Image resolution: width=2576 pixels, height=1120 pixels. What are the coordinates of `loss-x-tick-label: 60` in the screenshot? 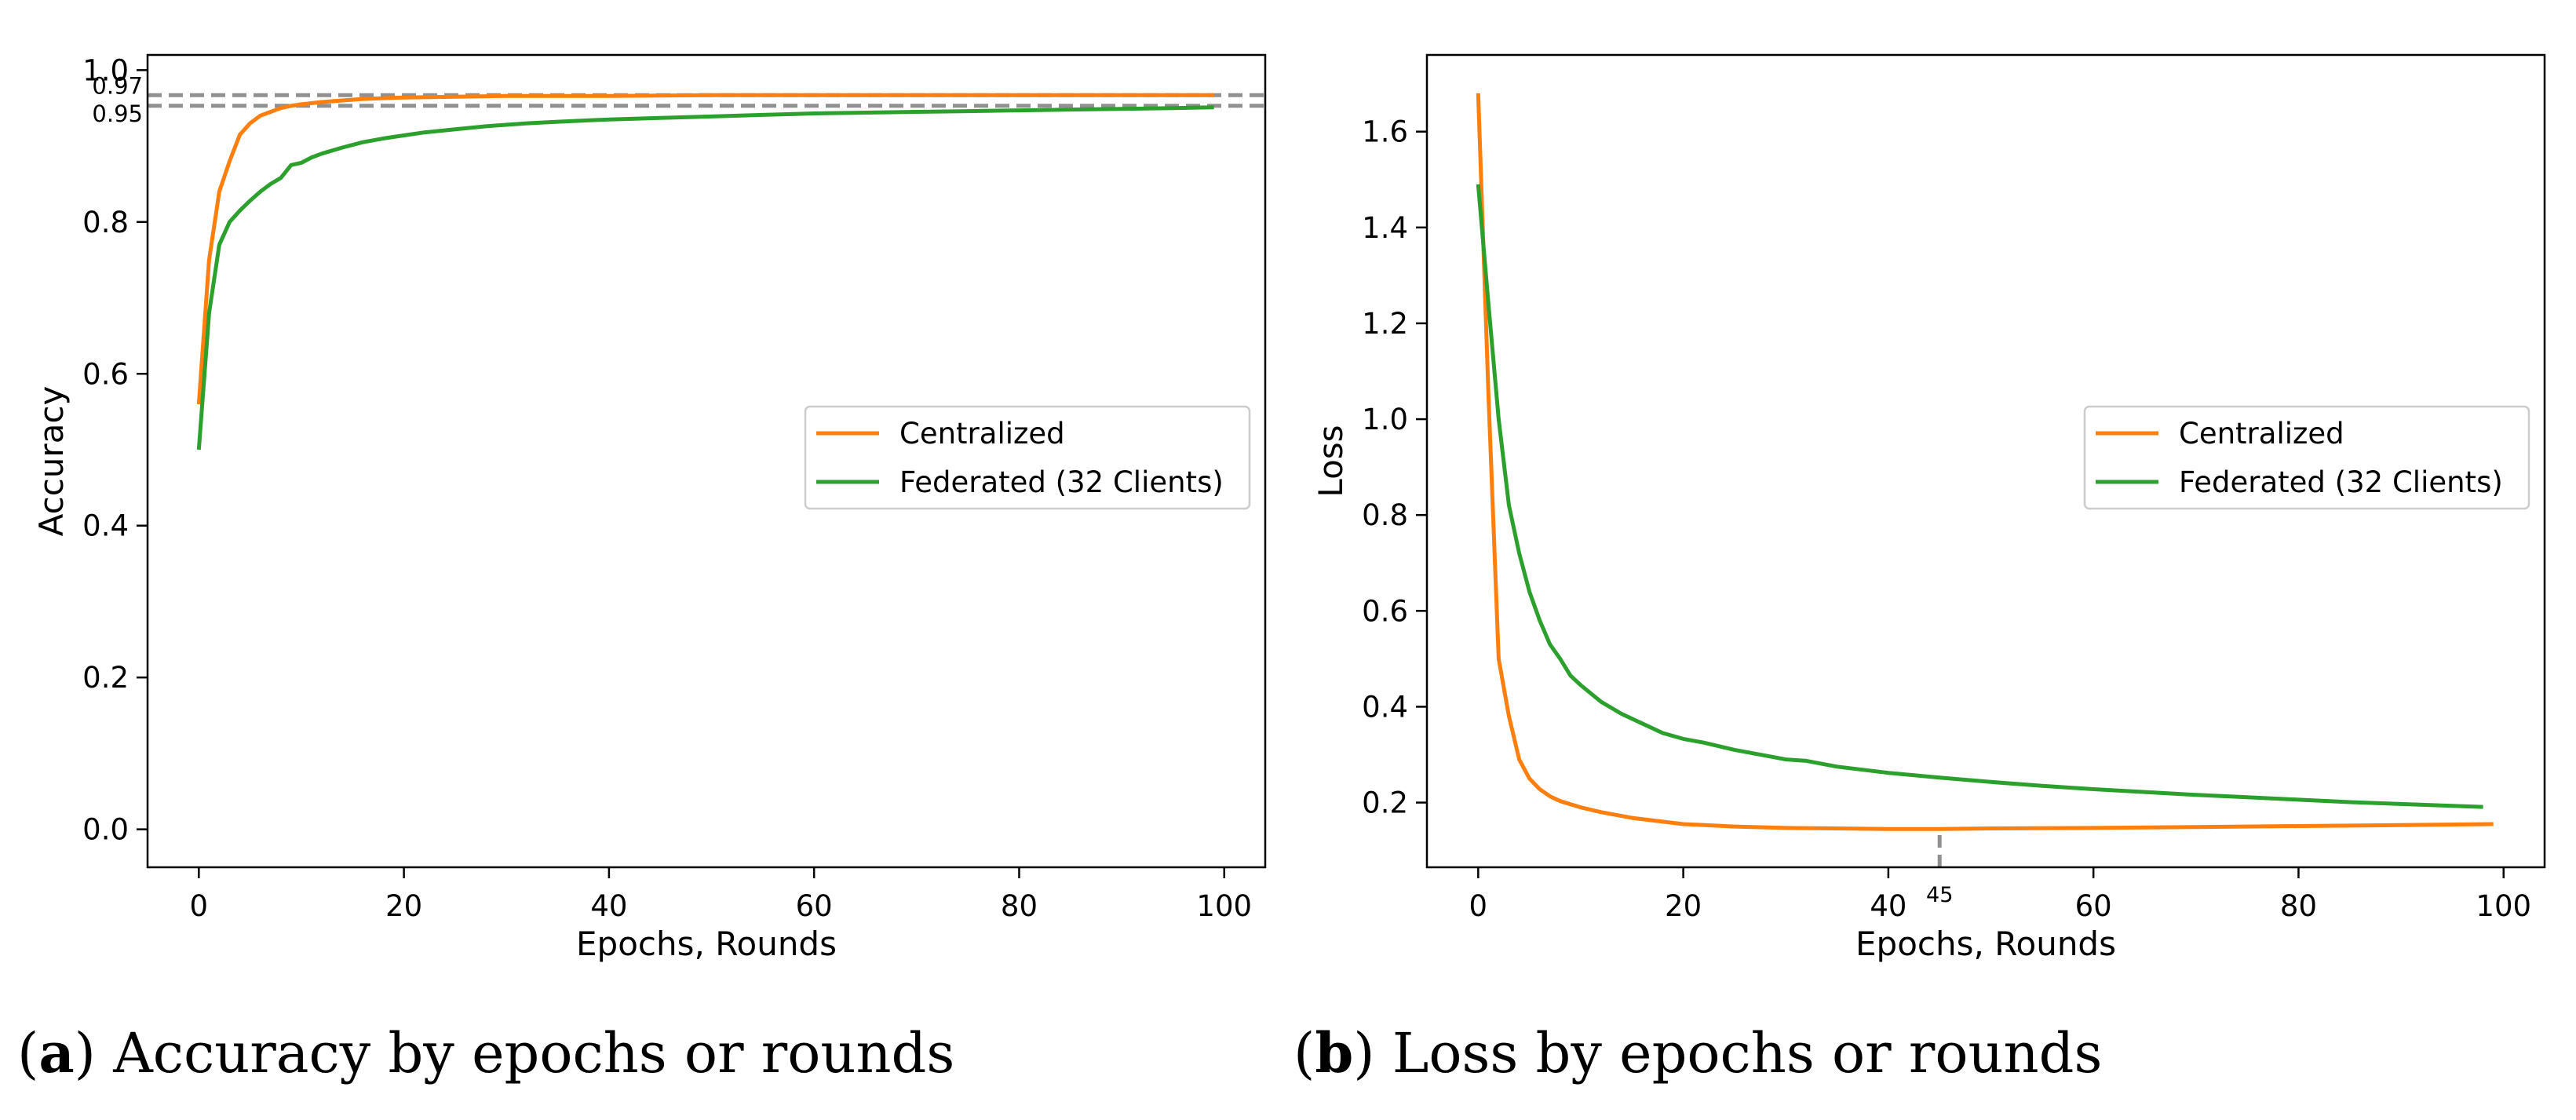 It's located at (2093, 906).